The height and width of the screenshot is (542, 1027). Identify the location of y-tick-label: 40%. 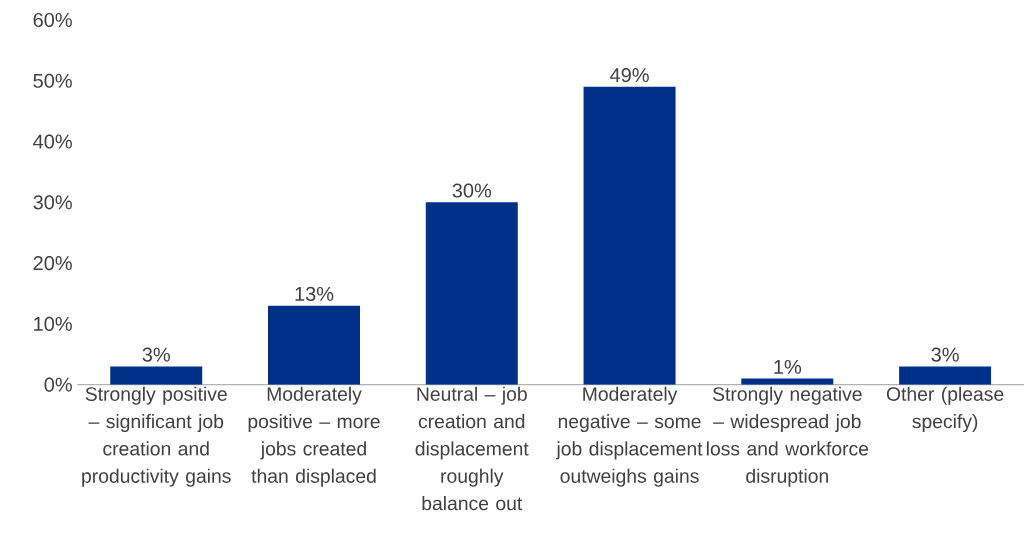
(52, 141).